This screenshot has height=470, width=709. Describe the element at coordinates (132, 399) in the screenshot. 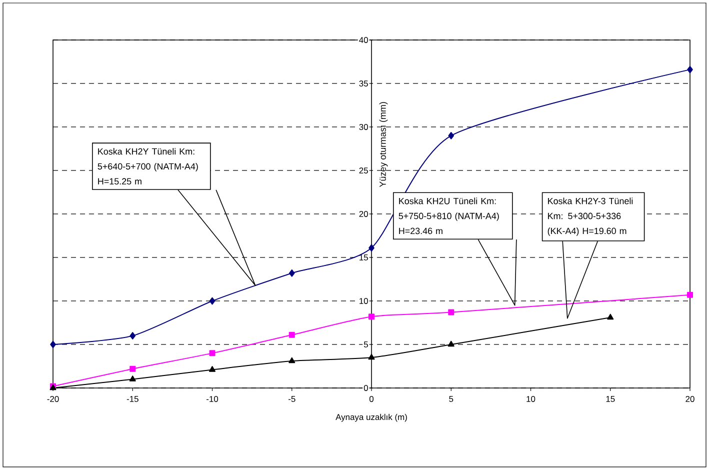

I see `x-tick-label: -15` at that location.